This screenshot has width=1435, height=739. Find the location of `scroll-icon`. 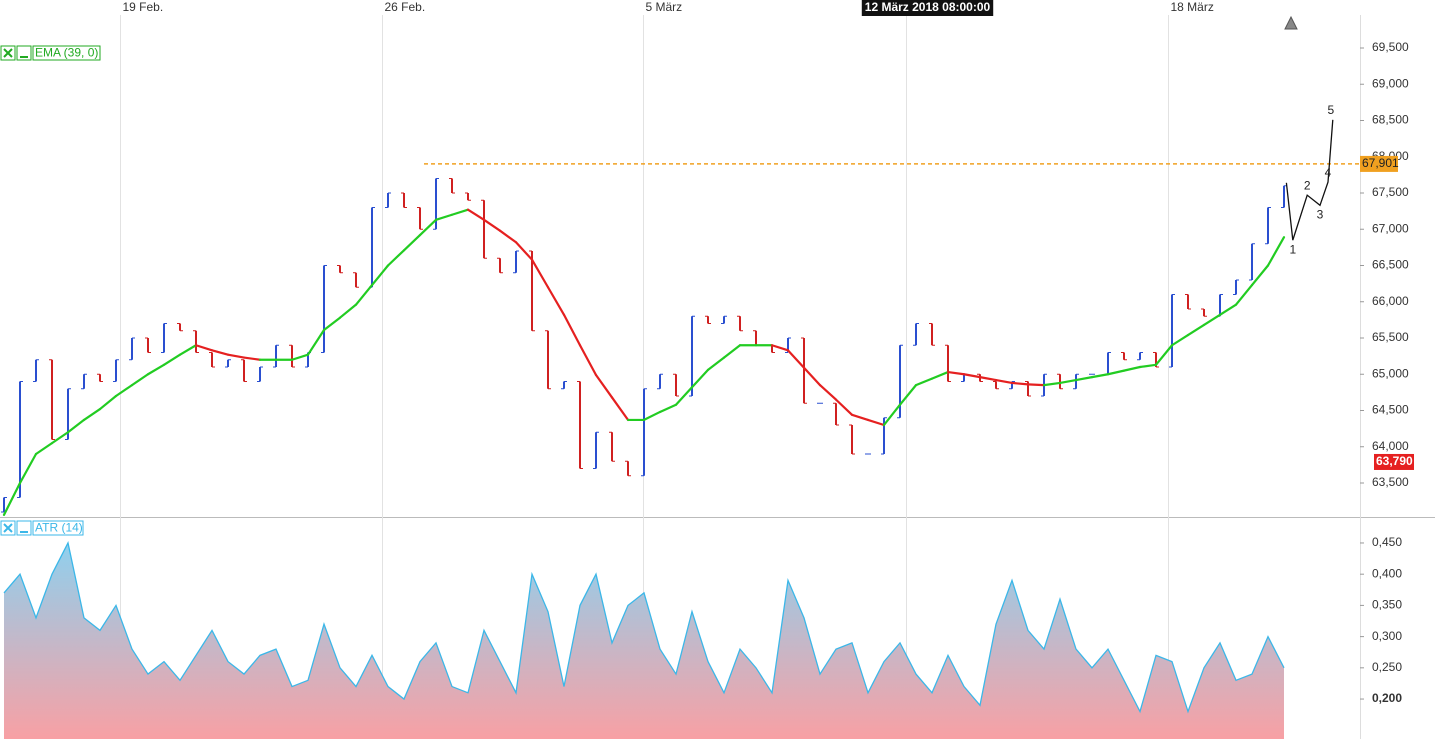

scroll-icon is located at coordinates (1291, 22).